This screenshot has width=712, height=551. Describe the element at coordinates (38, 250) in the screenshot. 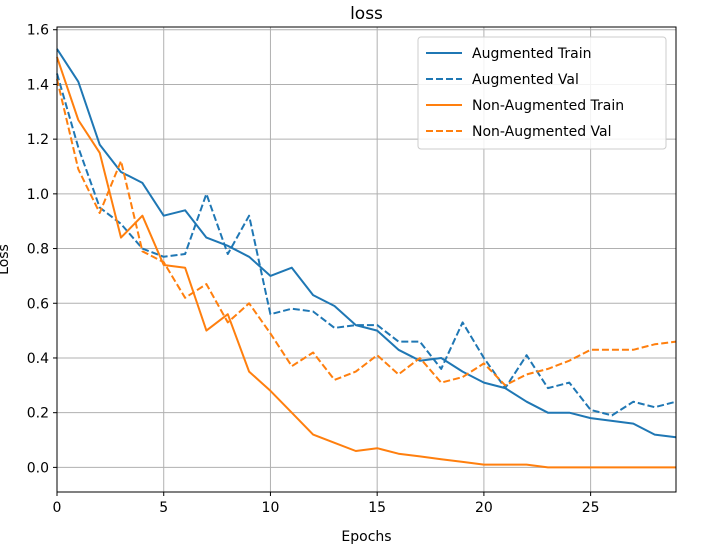

I see `y-tick-label: 0.8` at that location.